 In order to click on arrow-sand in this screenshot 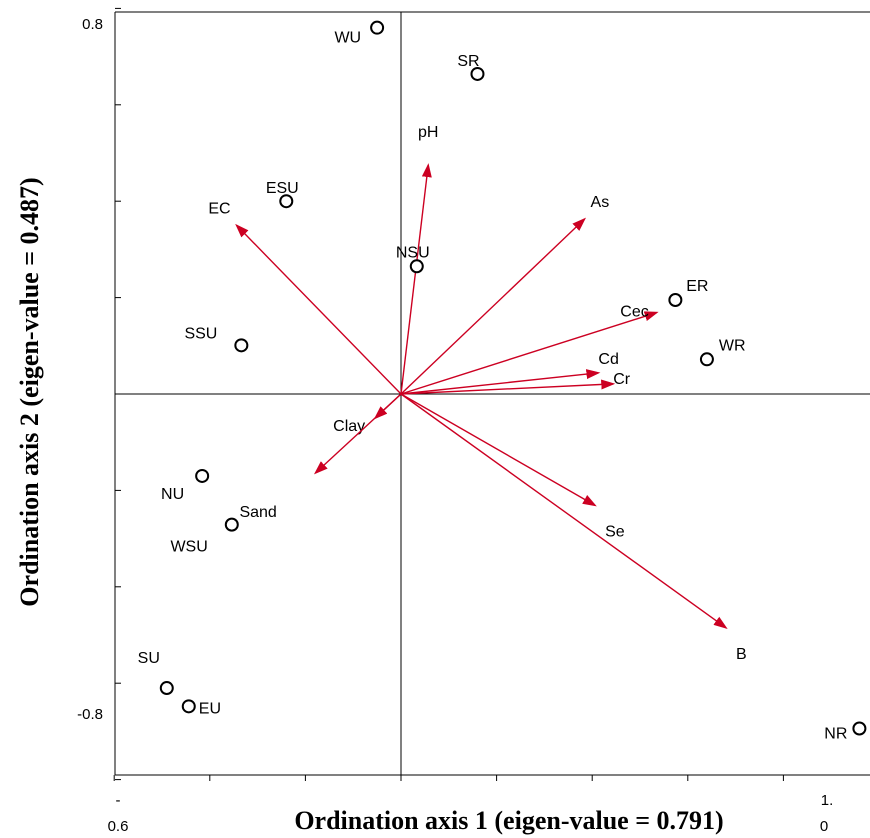, I will do `click(357, 434)`.